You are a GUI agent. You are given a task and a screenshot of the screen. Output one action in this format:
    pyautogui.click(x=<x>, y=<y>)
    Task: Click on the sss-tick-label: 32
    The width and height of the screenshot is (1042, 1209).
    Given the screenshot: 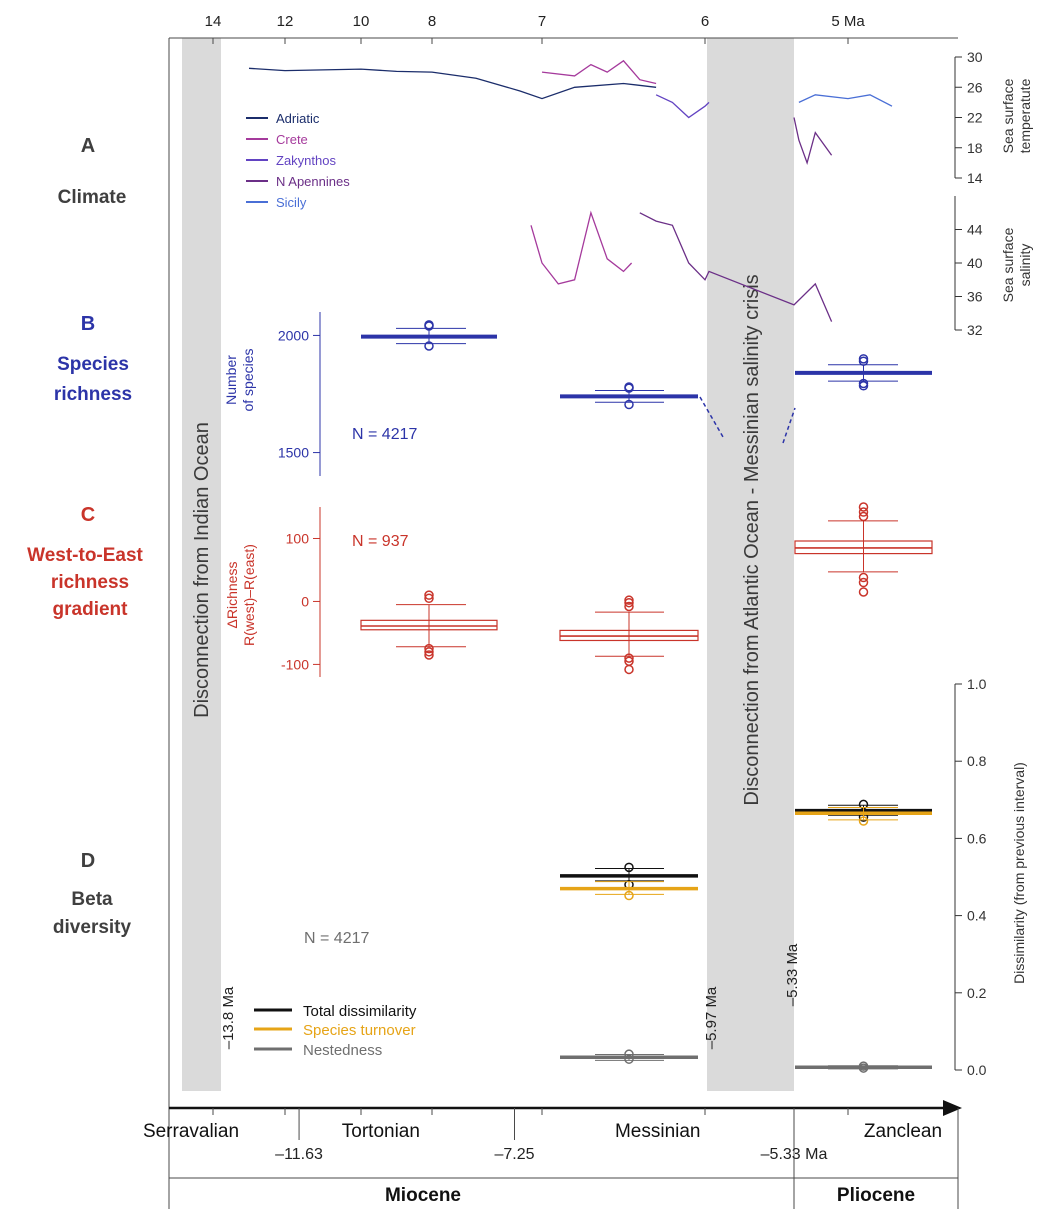 What is the action you would take?
    pyautogui.click(x=975, y=330)
    